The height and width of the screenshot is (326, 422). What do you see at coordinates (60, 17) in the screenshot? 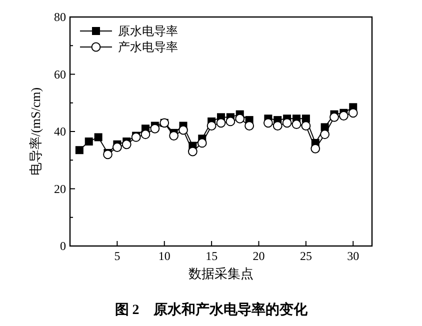
I see `y-tick-label: 80` at bounding box center [60, 17].